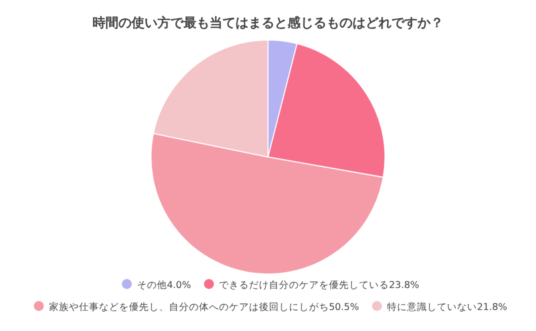 The image size is (536, 331). What do you see at coordinates (203, 307) in the screenshot?
I see `legend-label: 家族や仕事などを優先し、自分の体へのケアは後回しにしがち50.5%` at bounding box center [203, 307].